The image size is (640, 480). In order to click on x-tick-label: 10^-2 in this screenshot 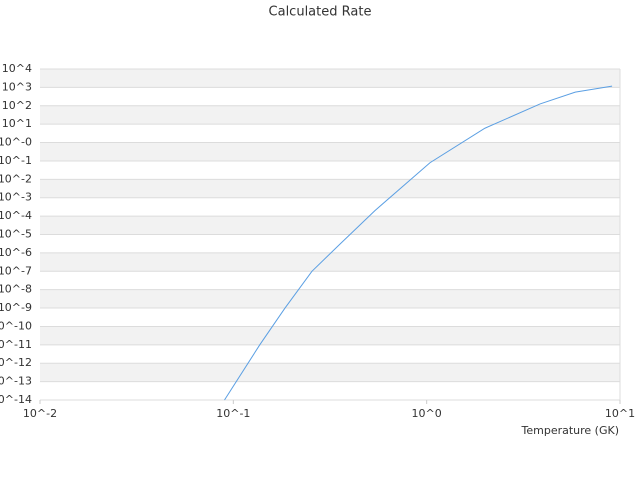, I will do `click(40, 413)`.